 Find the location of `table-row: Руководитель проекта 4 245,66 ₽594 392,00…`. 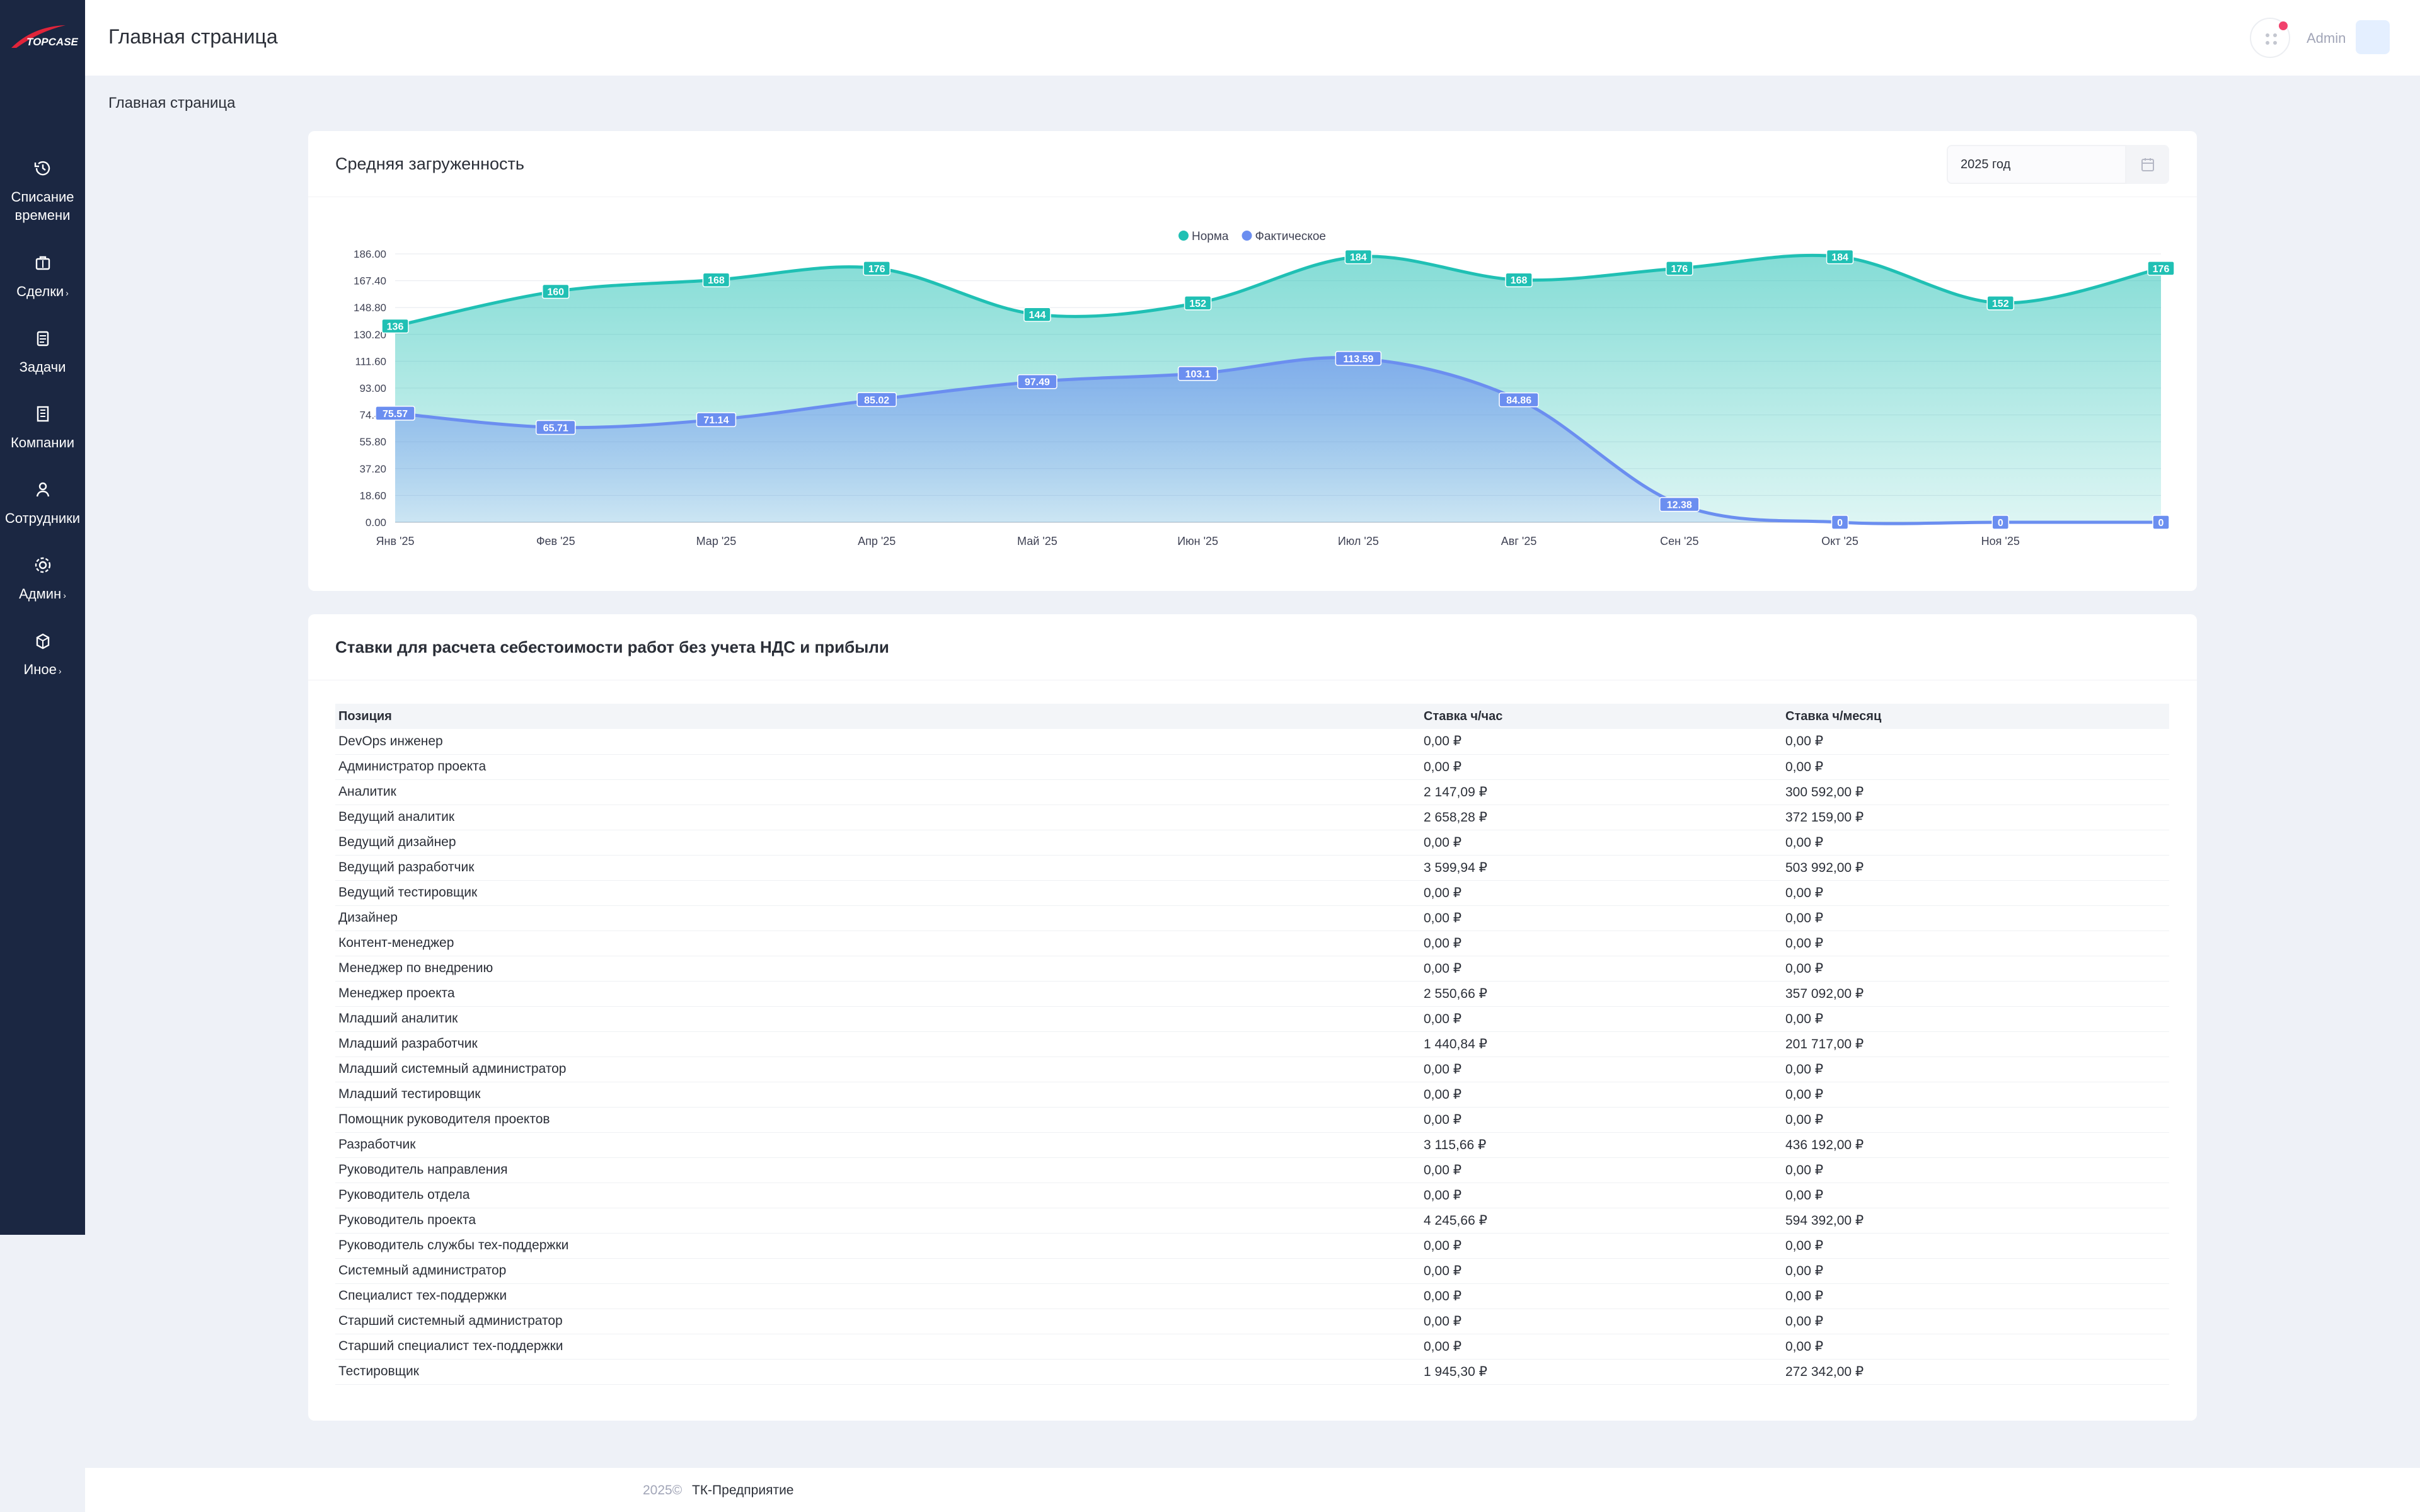

table-row: Руководитель проекта 4 245,66 ₽594 392,00… is located at coordinates (1252, 1221).